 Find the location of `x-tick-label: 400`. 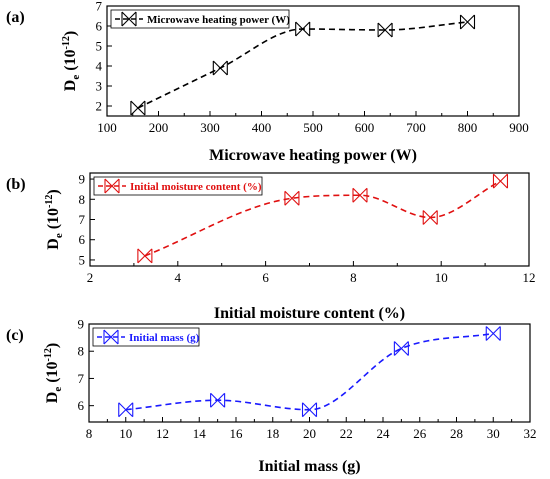

x-tick-label: 400 is located at coordinates (262, 127).